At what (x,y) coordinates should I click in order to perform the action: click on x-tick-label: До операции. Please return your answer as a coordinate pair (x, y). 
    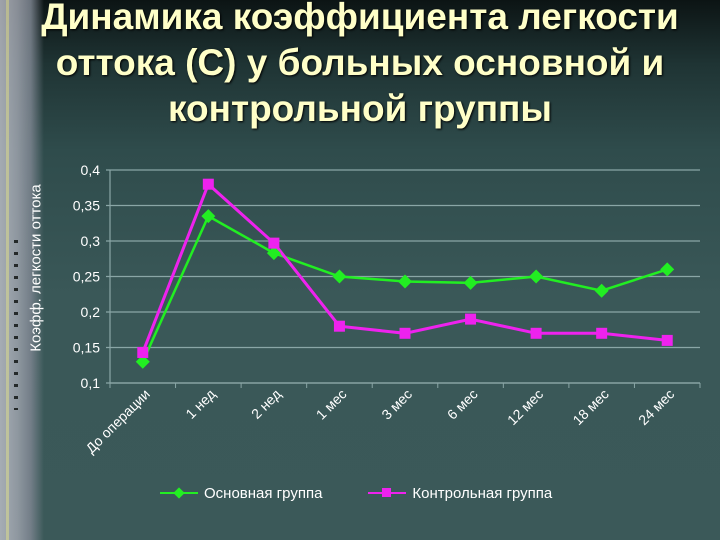
    Looking at the image, I should click on (117, 421).